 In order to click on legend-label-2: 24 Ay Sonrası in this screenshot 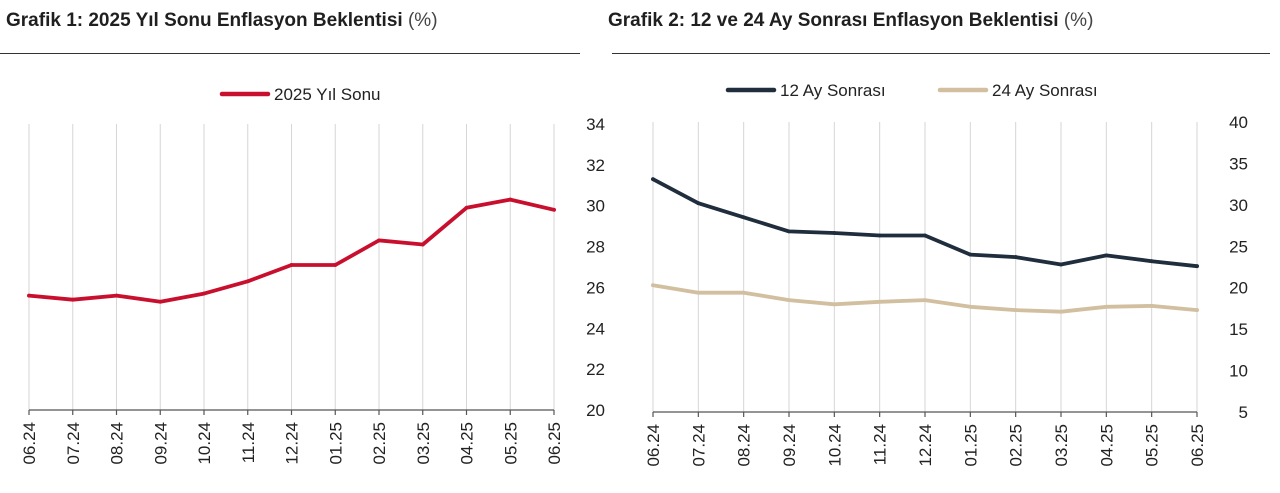, I will do `click(1045, 90)`.